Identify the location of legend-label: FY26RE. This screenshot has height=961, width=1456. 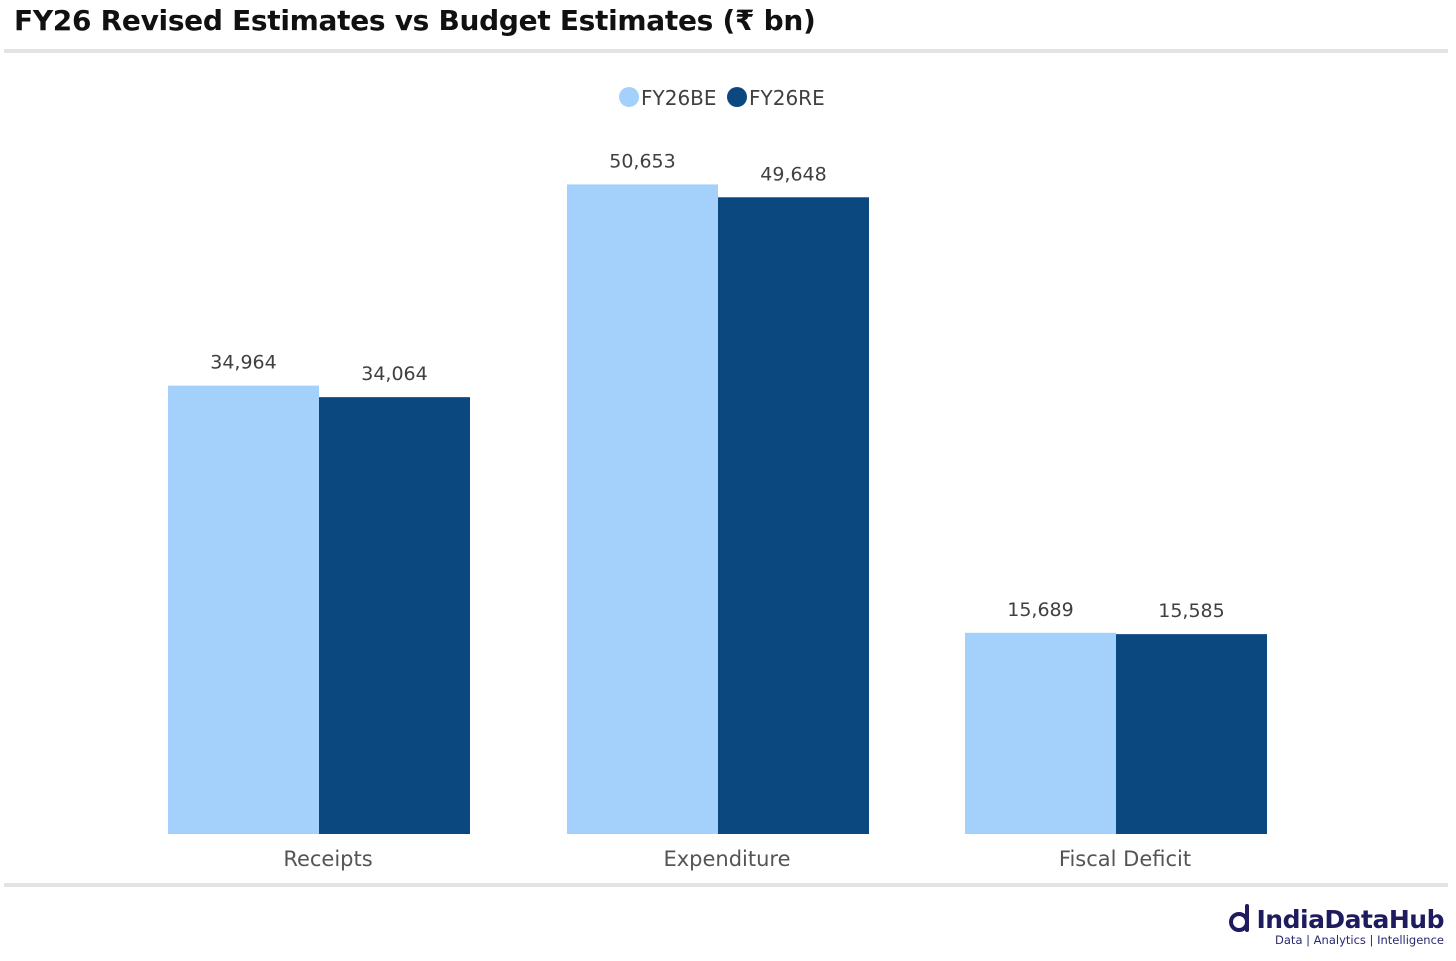
(787, 98).